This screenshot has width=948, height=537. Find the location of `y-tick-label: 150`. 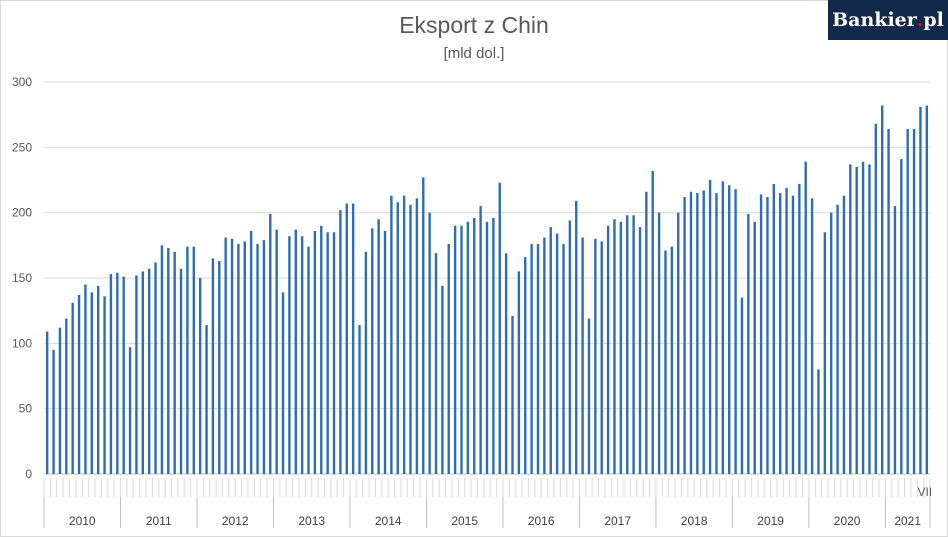

y-tick-label: 150 is located at coordinates (22, 278).